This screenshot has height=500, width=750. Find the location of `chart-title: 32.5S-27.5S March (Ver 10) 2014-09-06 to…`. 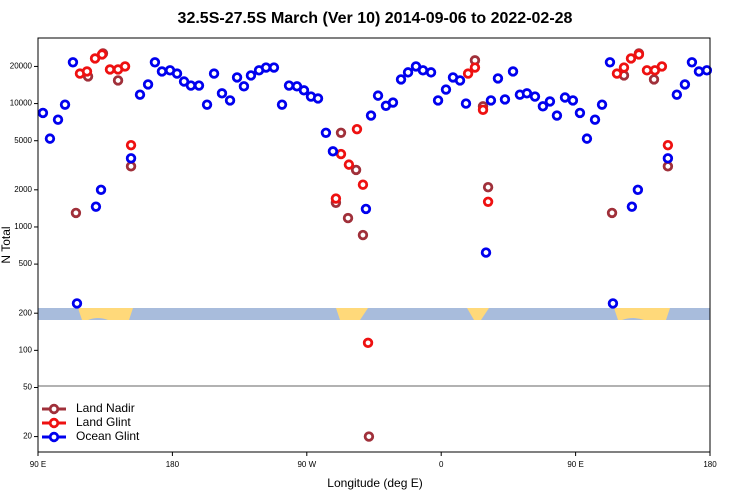

chart-title: 32.5S-27.5S March (Ver 10) 2014-09-06 to… is located at coordinates (375, 18).